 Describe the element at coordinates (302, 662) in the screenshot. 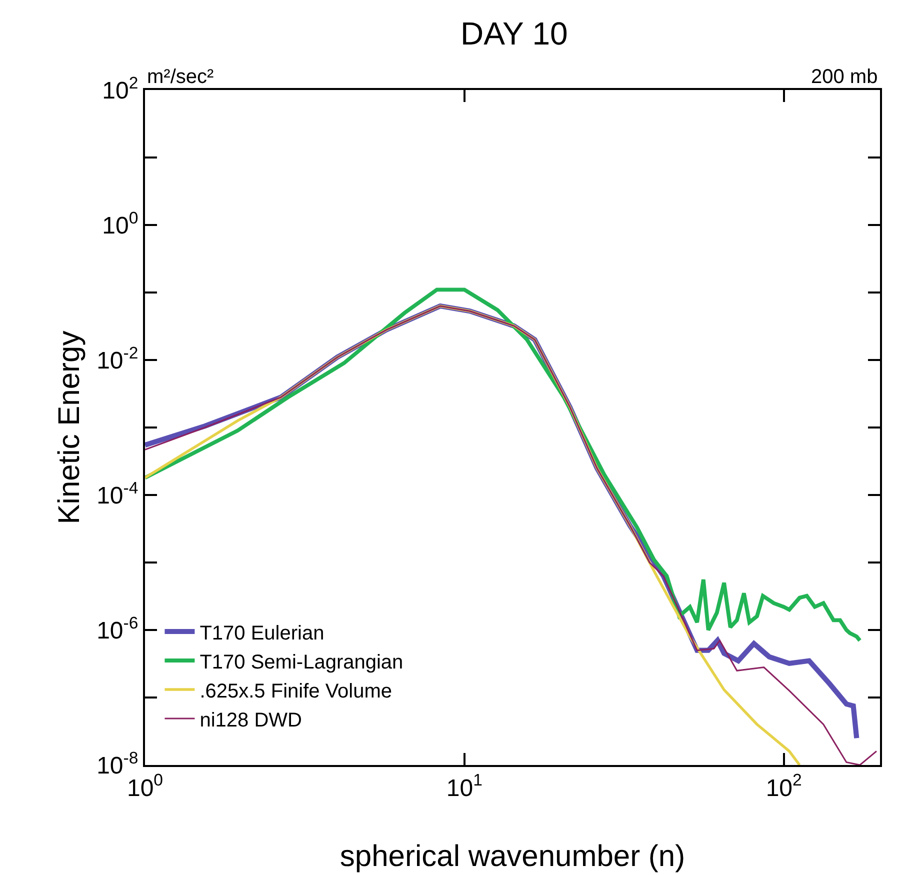

I see `legend-label: T170 Semi-Lagrangian` at that location.